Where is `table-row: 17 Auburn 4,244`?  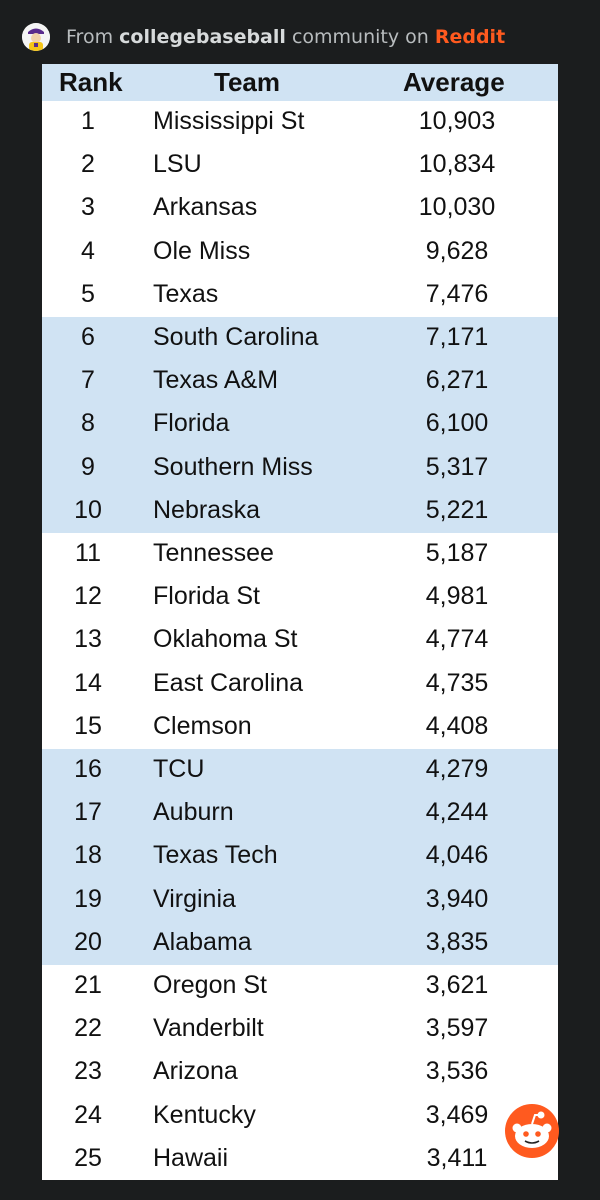 table-row: 17 Auburn 4,244 is located at coordinates (300, 814).